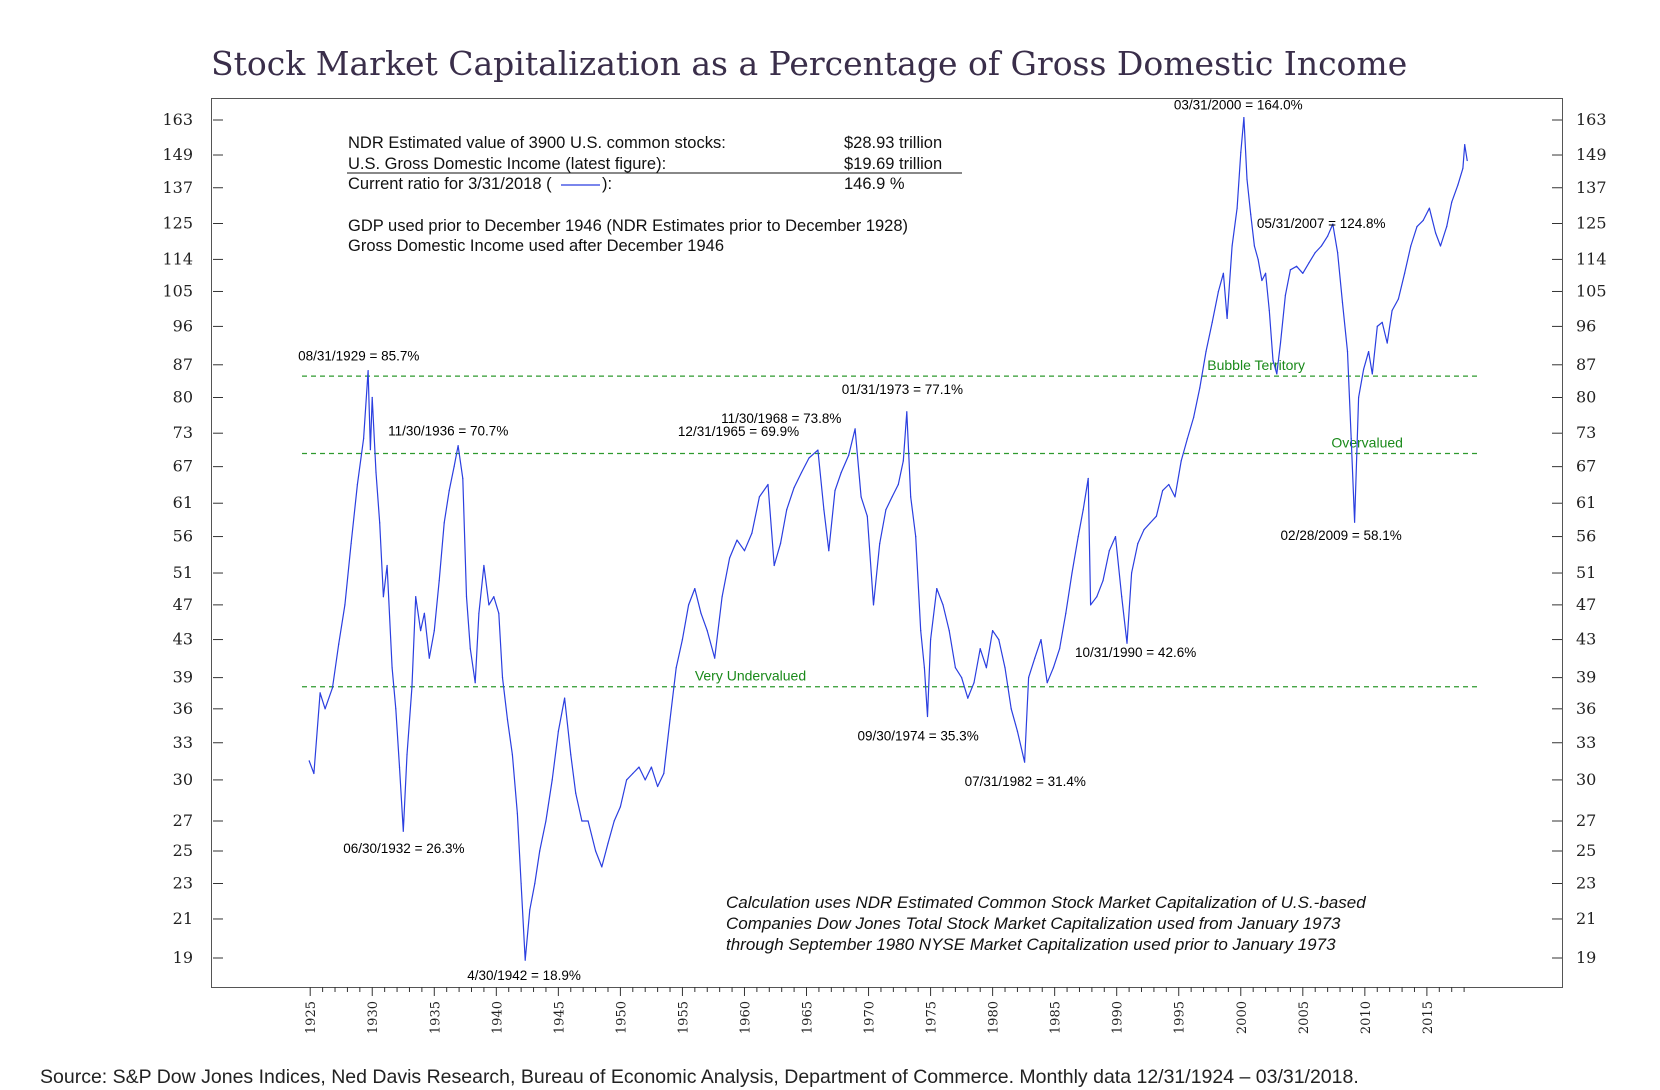 The image size is (1660, 1090). I want to click on x-tick-label: 2005, so click(1304, 1017).